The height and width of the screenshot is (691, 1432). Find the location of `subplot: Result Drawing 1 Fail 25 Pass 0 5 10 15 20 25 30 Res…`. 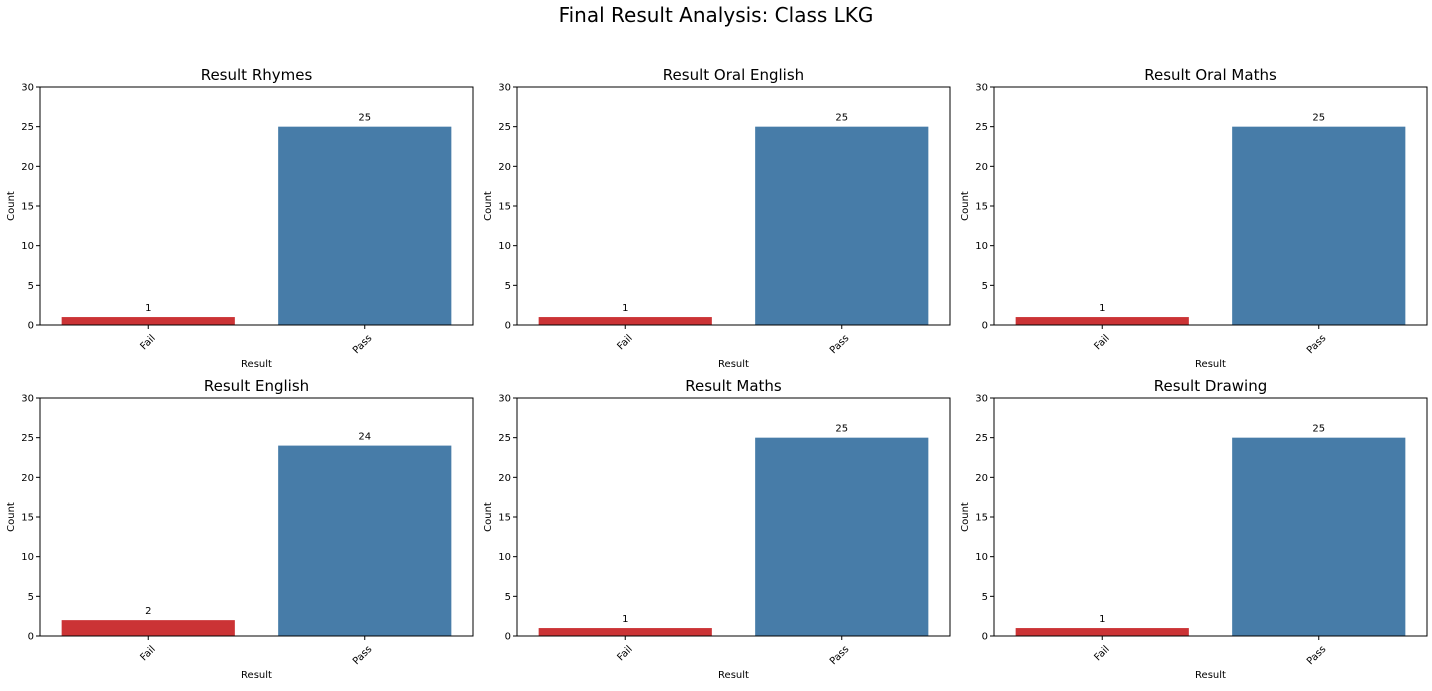

subplot: Result Drawing 1 Fail 25 Pass 0 5 10 15 20 25 30 Res… is located at coordinates (1194, 529).